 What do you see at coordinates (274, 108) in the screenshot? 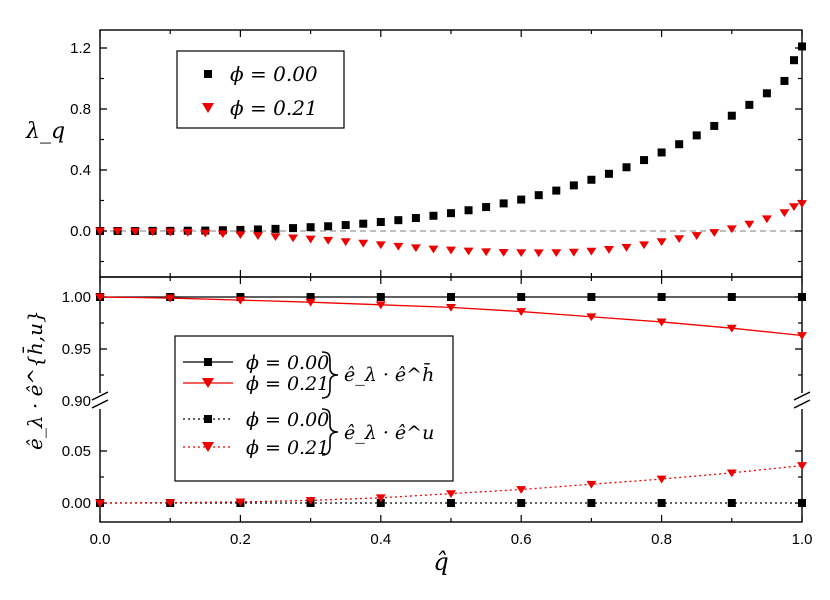
I see `legend-top-entry-1: ϕ = 0.21` at bounding box center [274, 108].